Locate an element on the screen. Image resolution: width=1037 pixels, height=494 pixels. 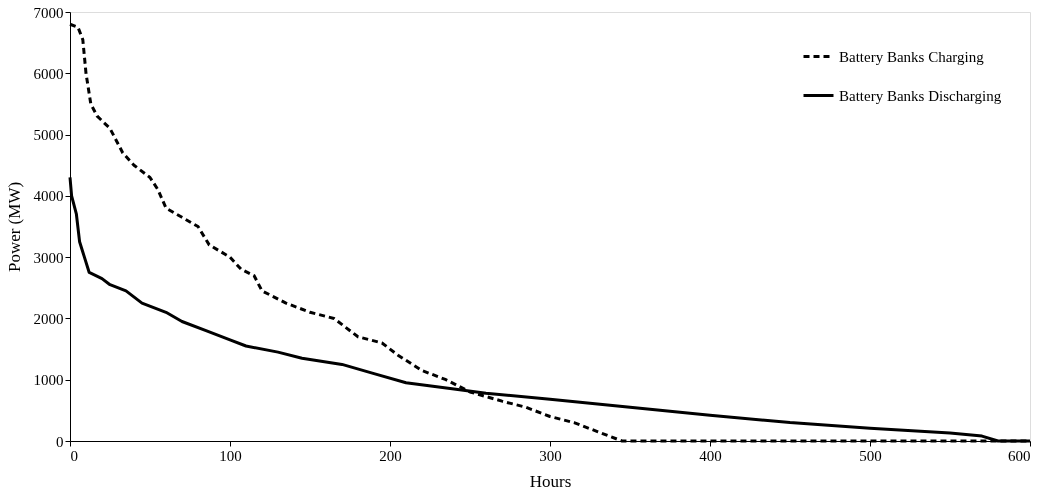
y-tick-label: 0 is located at coordinates (60, 441).